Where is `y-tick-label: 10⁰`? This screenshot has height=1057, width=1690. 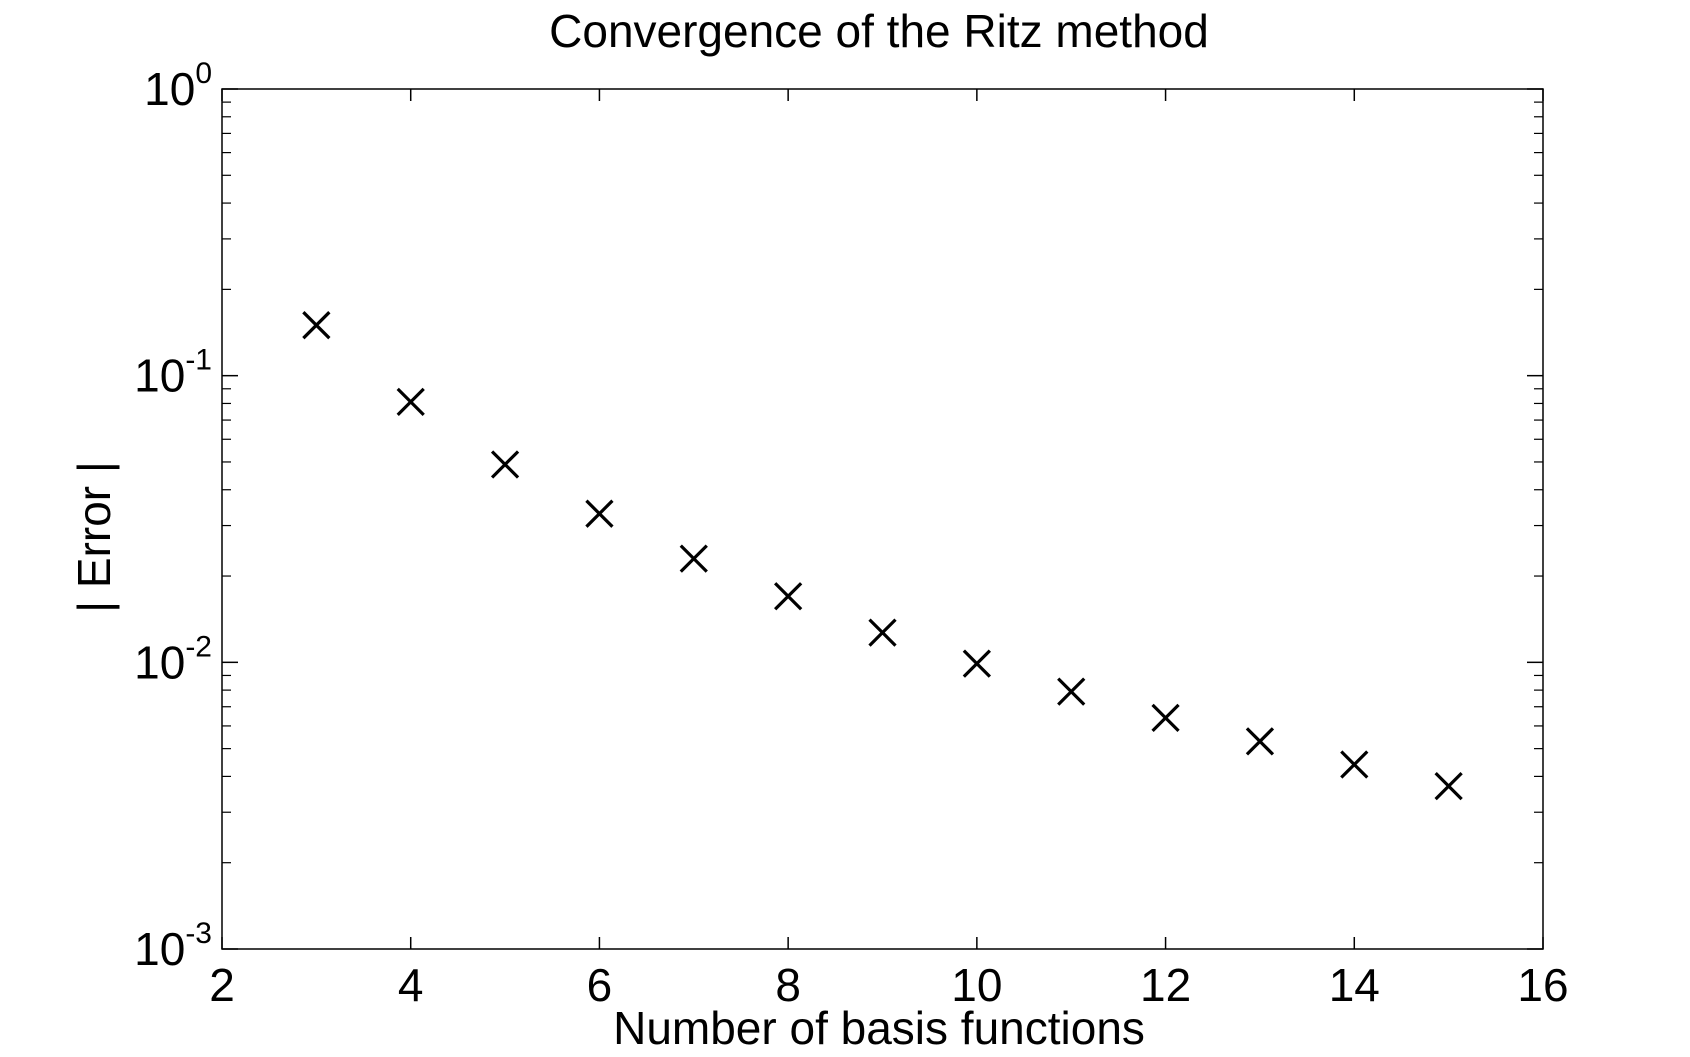 y-tick-label: 10⁰ is located at coordinates (178, 86).